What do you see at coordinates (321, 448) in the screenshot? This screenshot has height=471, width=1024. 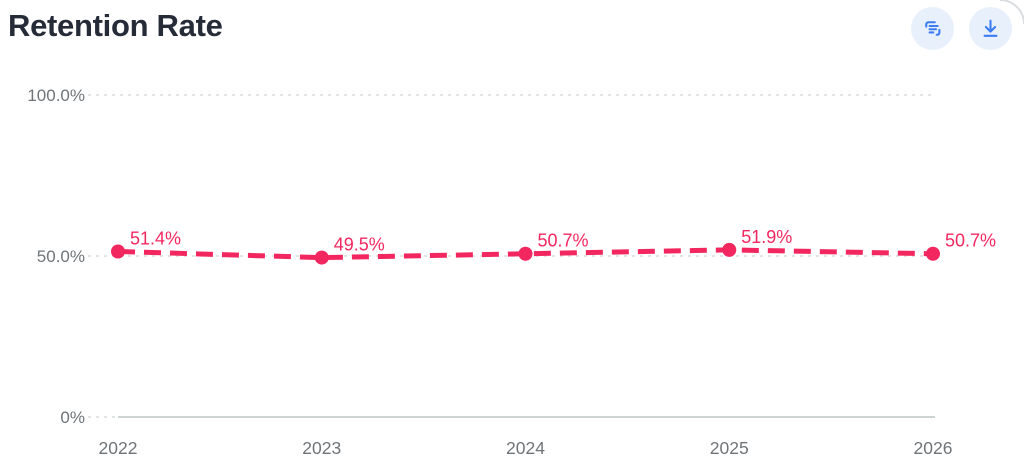 I see `x-tick-label: 2023` at bounding box center [321, 448].